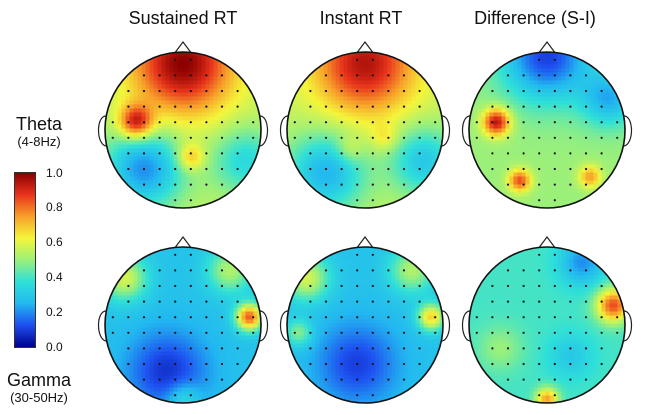 The width and height of the screenshot is (645, 415). I want to click on topomap-theta-sustained, so click(183, 125).